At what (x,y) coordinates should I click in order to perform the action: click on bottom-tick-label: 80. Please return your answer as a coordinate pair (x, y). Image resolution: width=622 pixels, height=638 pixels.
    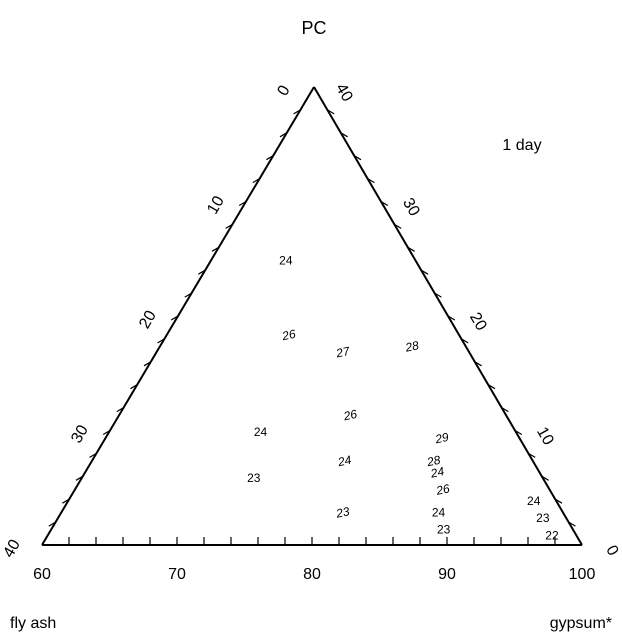
    Looking at the image, I should click on (312, 574).